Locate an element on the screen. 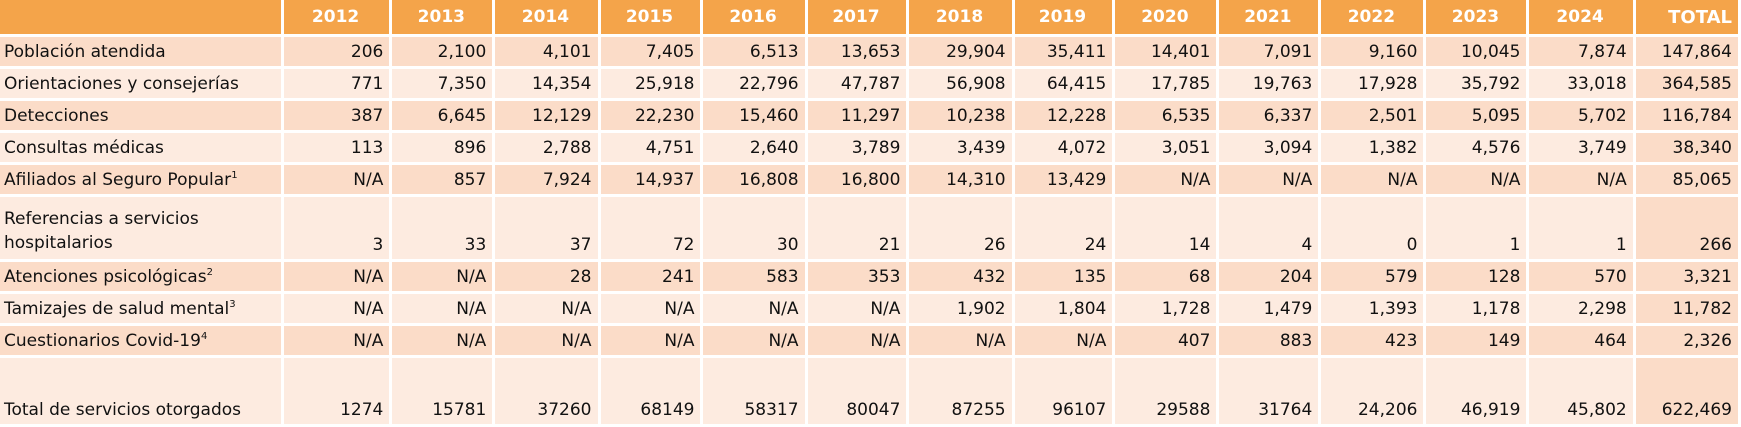  value-cell: 1,902 is located at coordinates (961, 309).